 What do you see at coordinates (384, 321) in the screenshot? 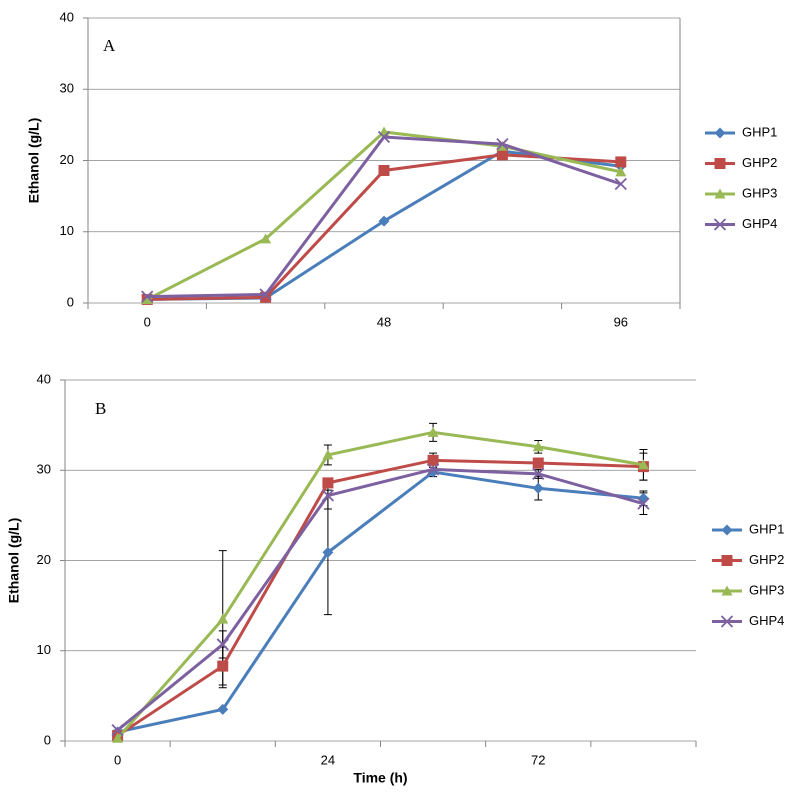
I see `x-tick-label: 48` at bounding box center [384, 321].